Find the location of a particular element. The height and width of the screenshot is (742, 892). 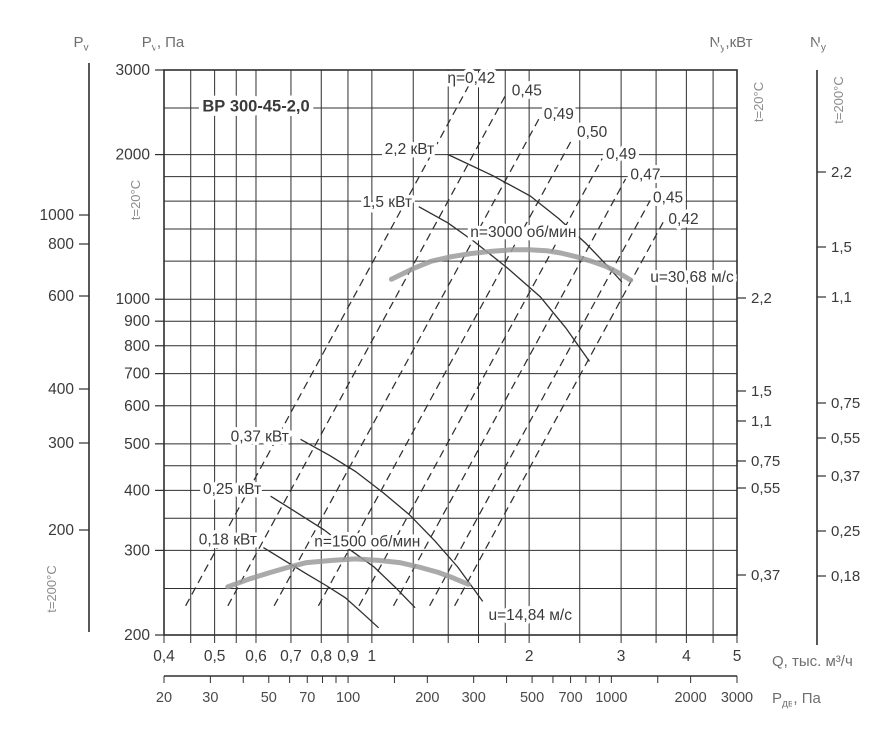

x-tick-label: 0,6 is located at coordinates (256, 656).